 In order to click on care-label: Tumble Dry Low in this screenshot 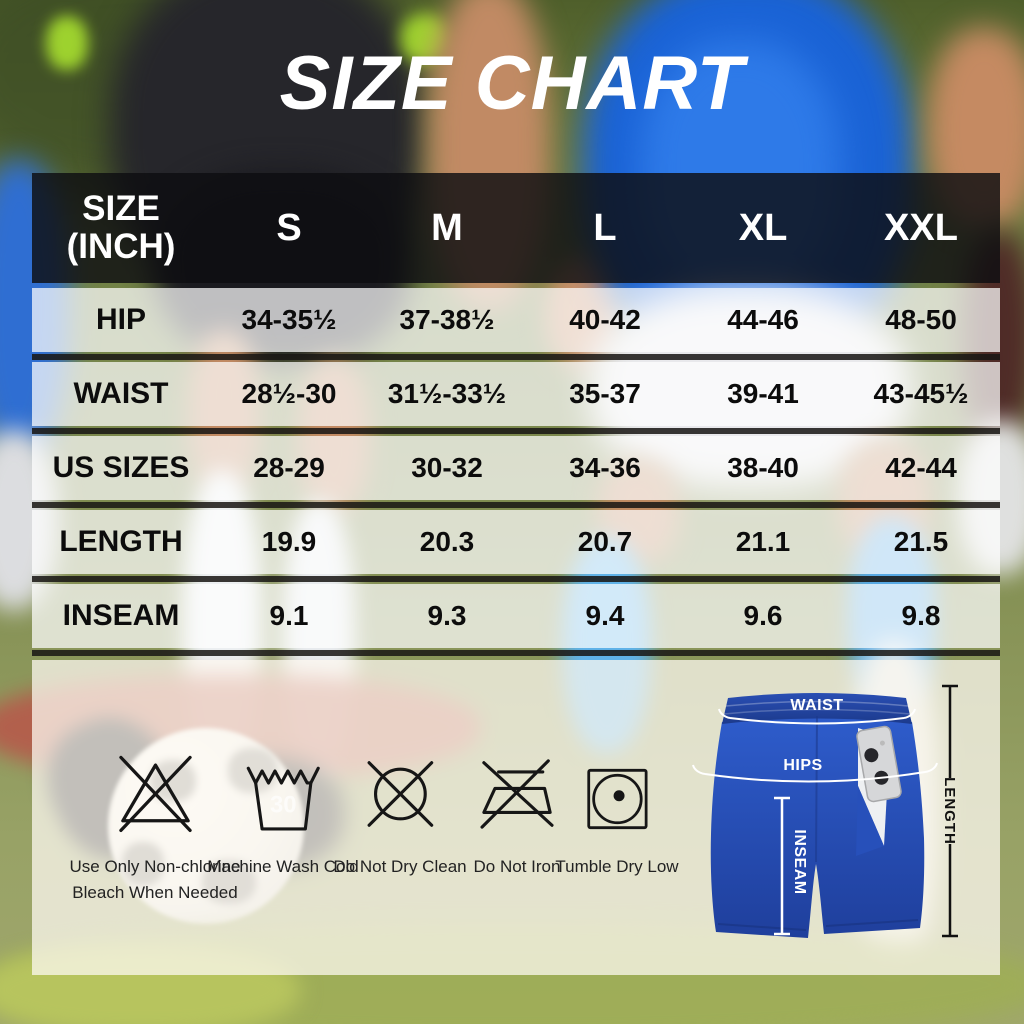, I will do `click(616, 867)`.